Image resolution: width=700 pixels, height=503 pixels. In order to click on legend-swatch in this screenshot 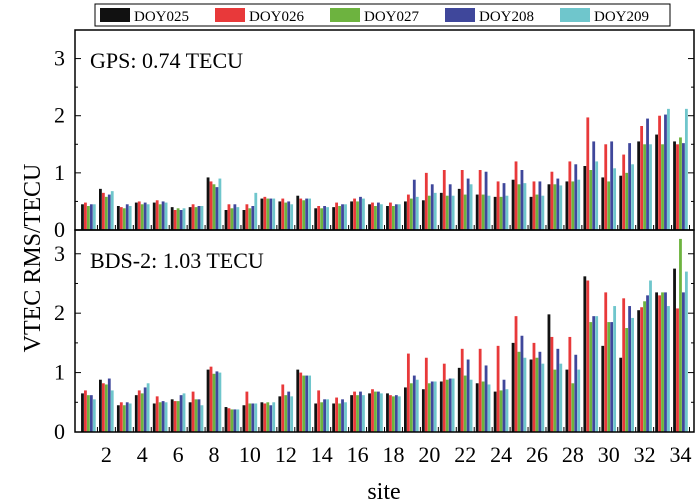, I will do `click(230, 15)`.